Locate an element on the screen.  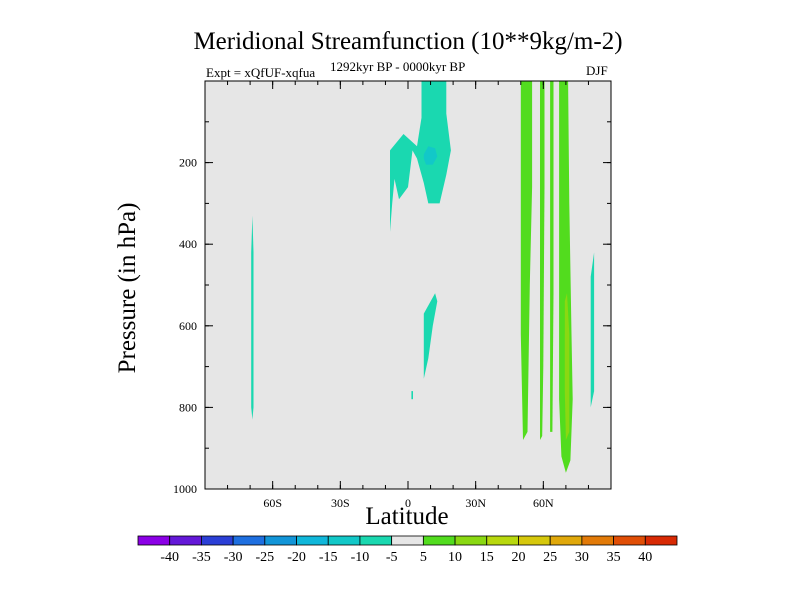
colorbar-label: 20 is located at coordinates (518, 557).